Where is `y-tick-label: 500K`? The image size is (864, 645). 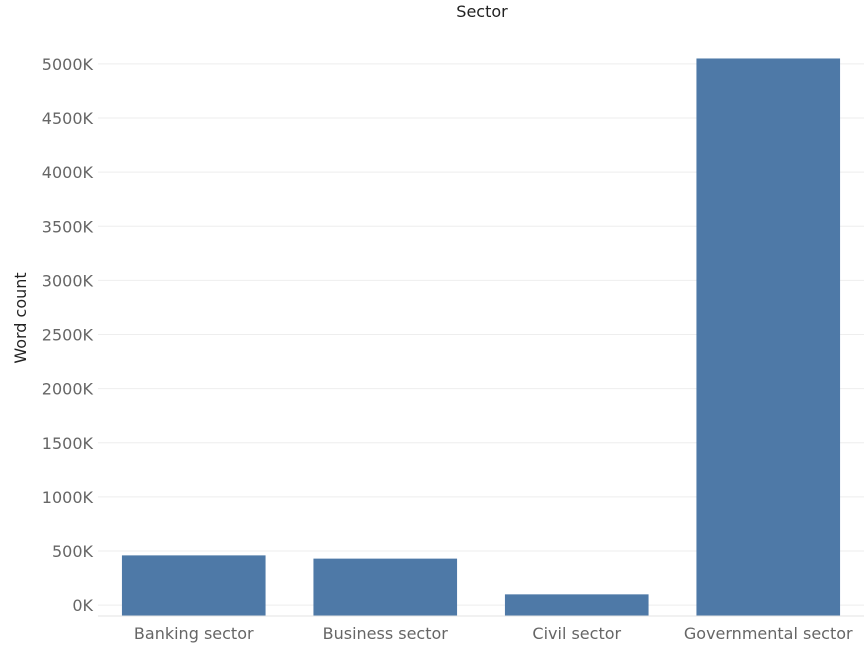 y-tick-label: 500K is located at coordinates (73, 551).